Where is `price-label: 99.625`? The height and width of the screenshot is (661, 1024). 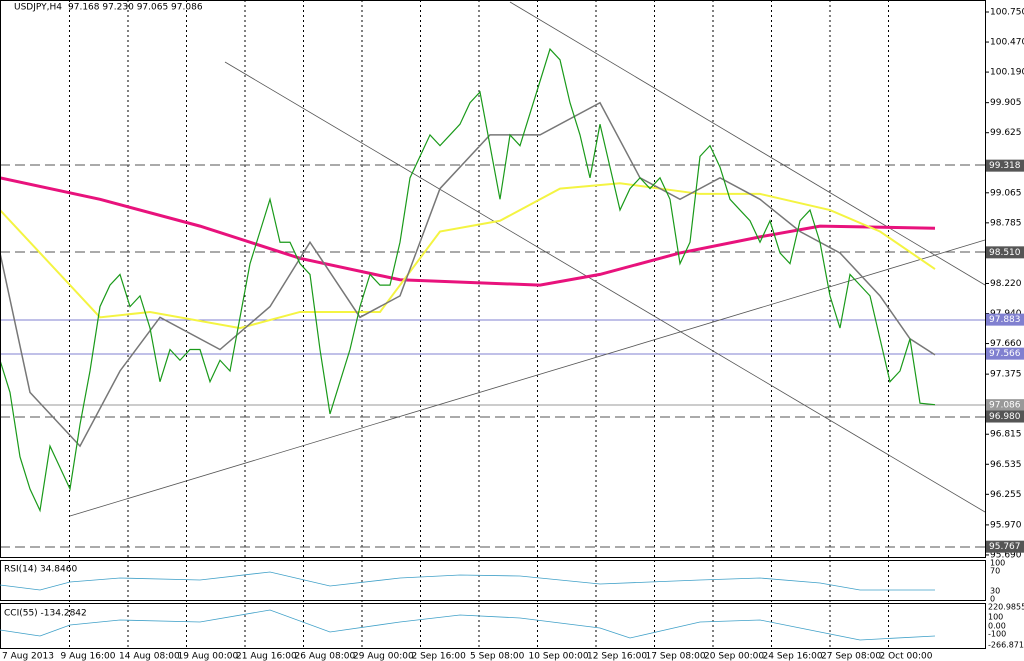 price-label: 99.625 is located at coordinates (1006, 133).